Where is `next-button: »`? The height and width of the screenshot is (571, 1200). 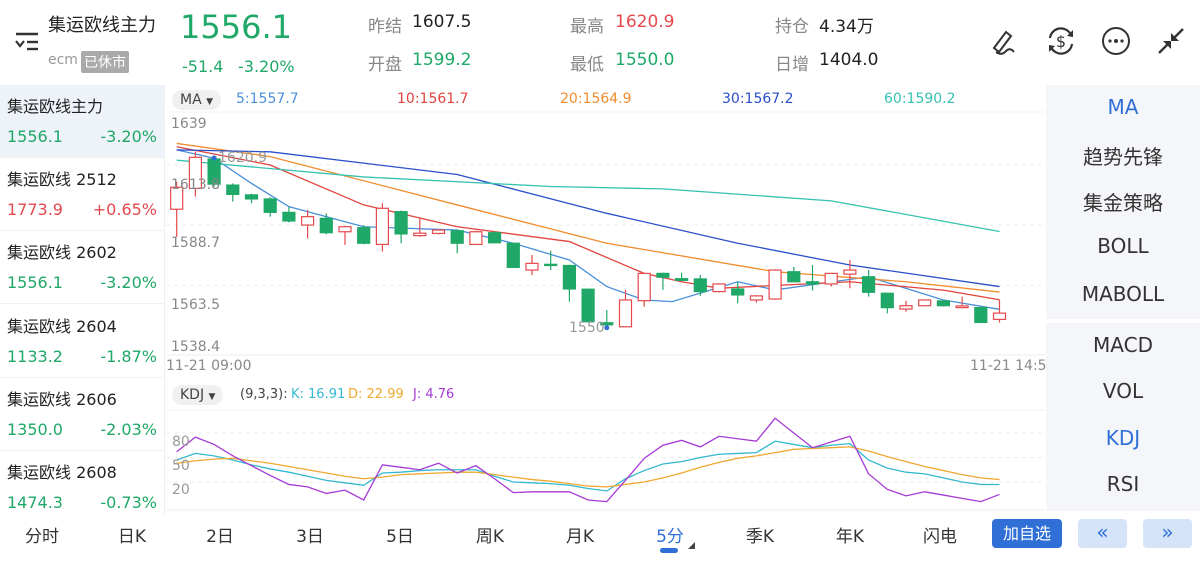 next-button: » is located at coordinates (1167, 533).